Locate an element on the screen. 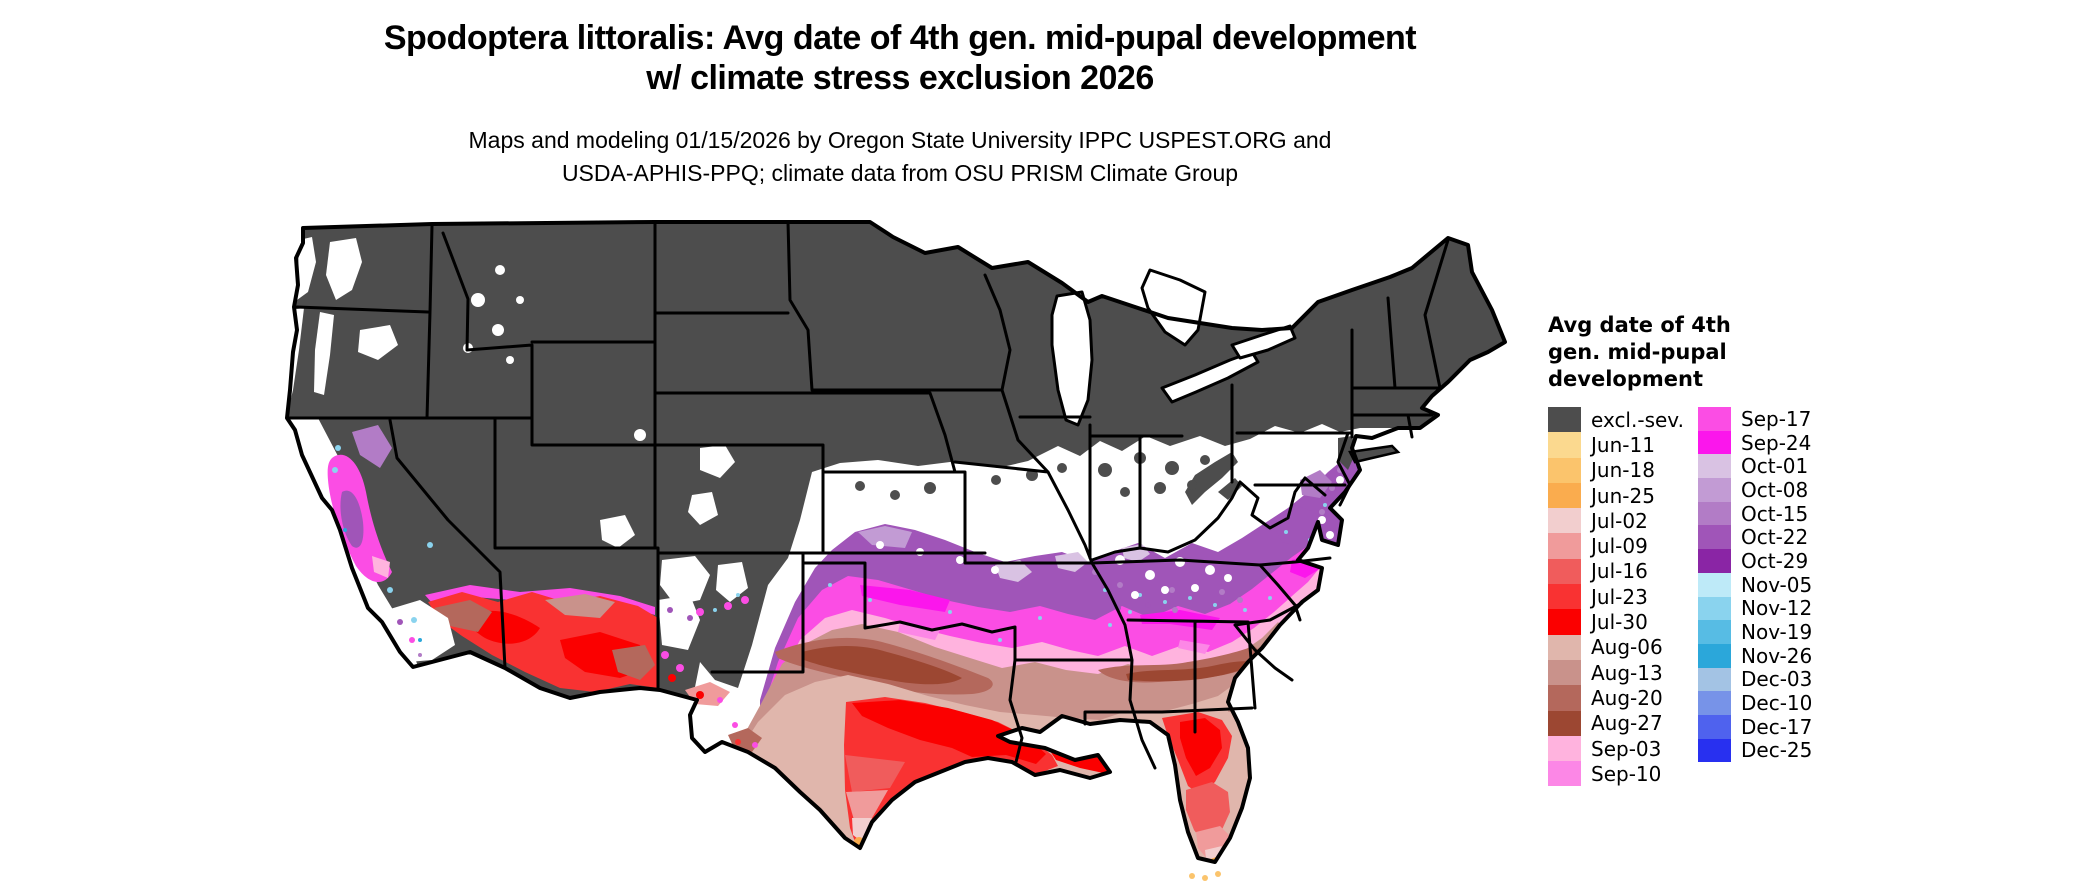  legend-row: Jul-02 is located at coordinates (1616, 521).